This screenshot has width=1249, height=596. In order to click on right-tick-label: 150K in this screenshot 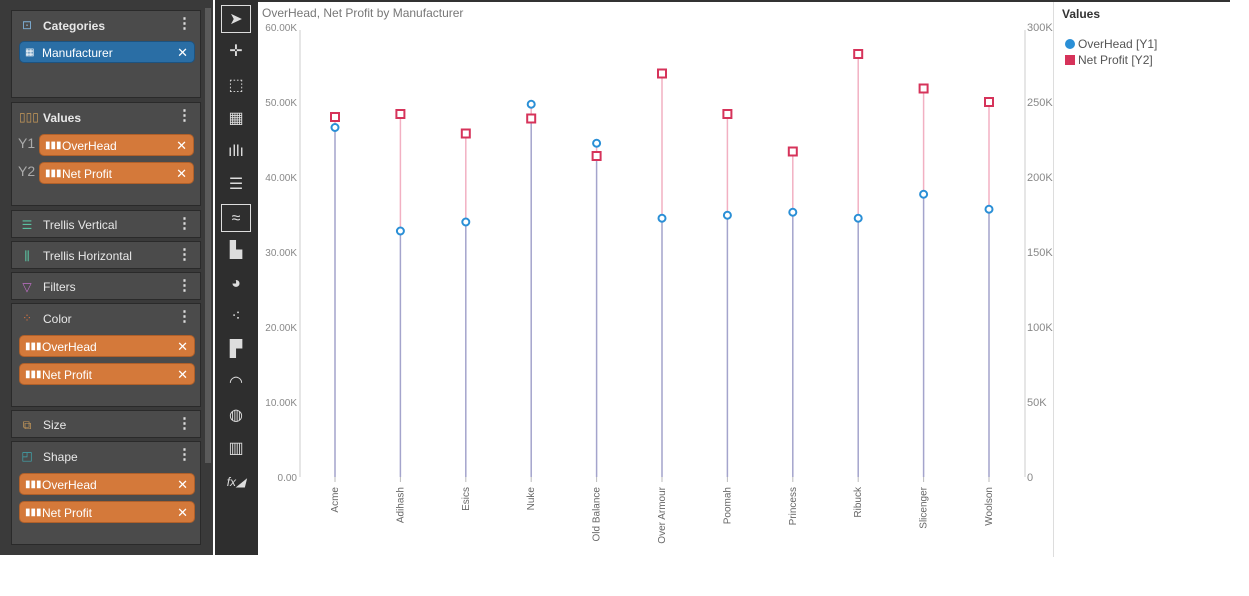, I will do `click(1040, 253)`.